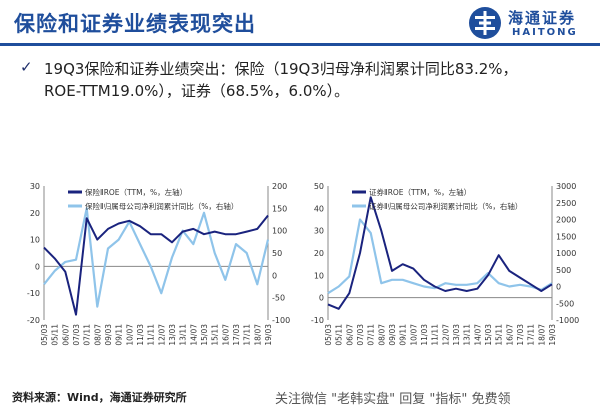 The height and width of the screenshot is (414, 600). Describe the element at coordinates (393, 399) in the screenshot. I see `watermark-text: 关注微信 "老韩实盘" 回复 "指标" 免费领` at that location.